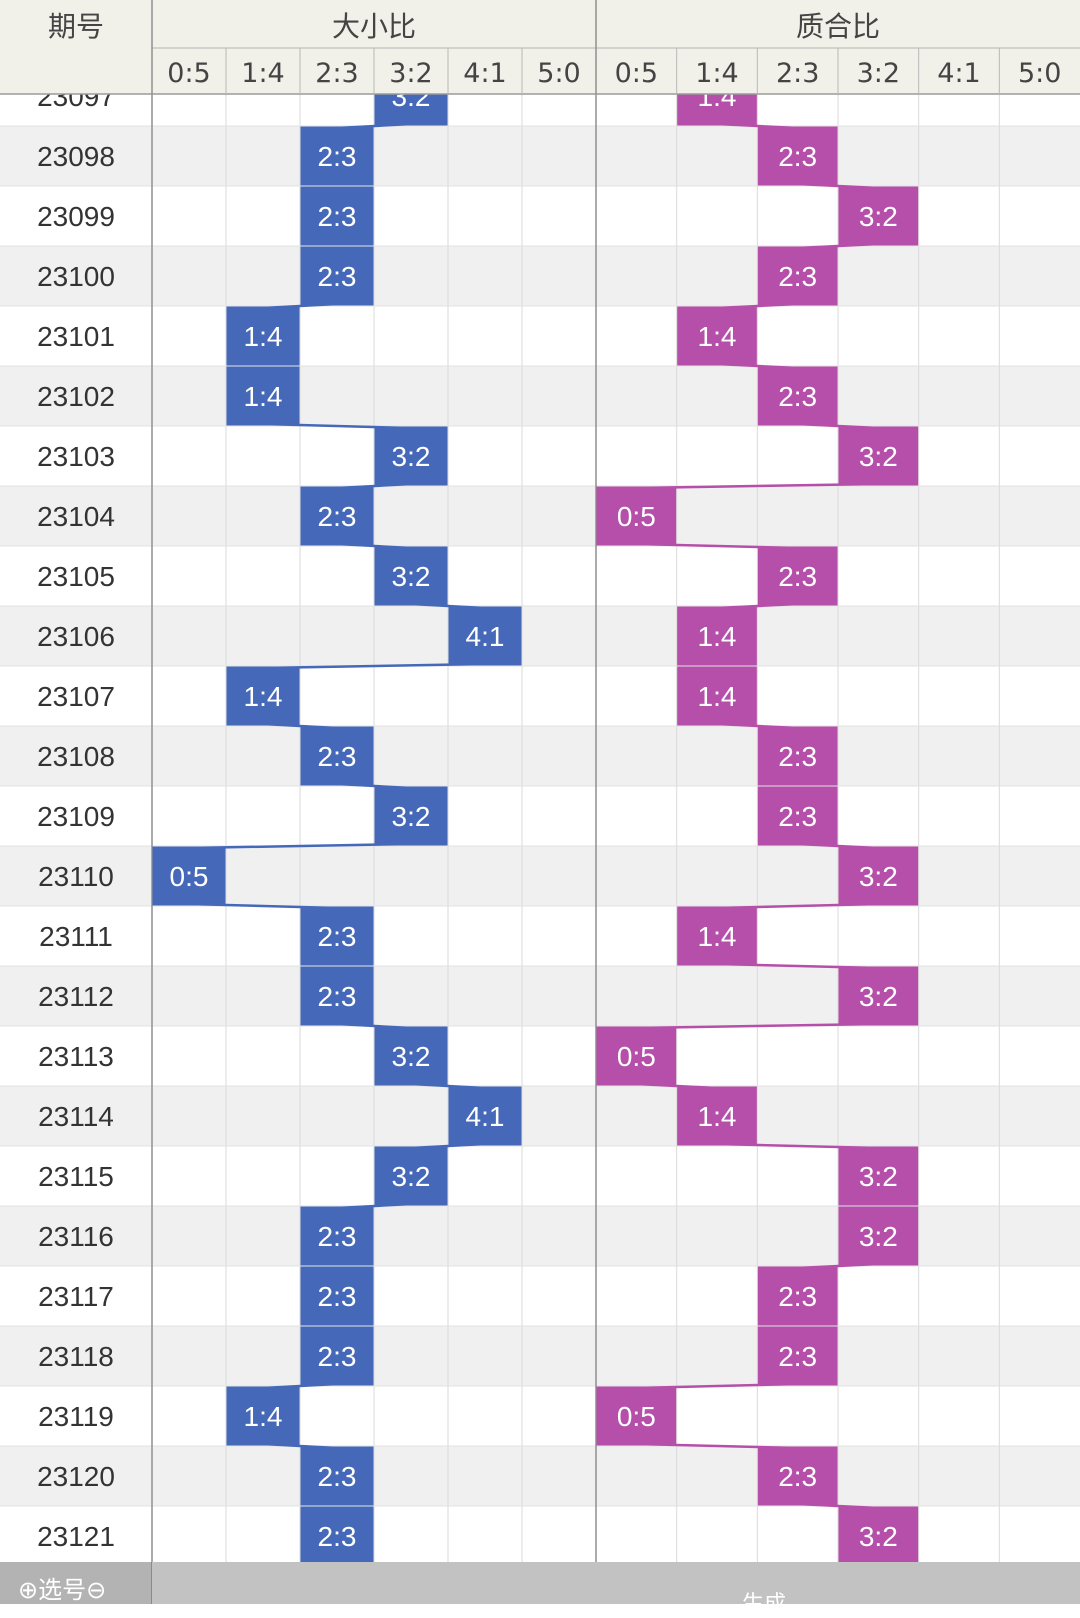  I want to click on size-hit-label: 4:1, so click(485, 1116).